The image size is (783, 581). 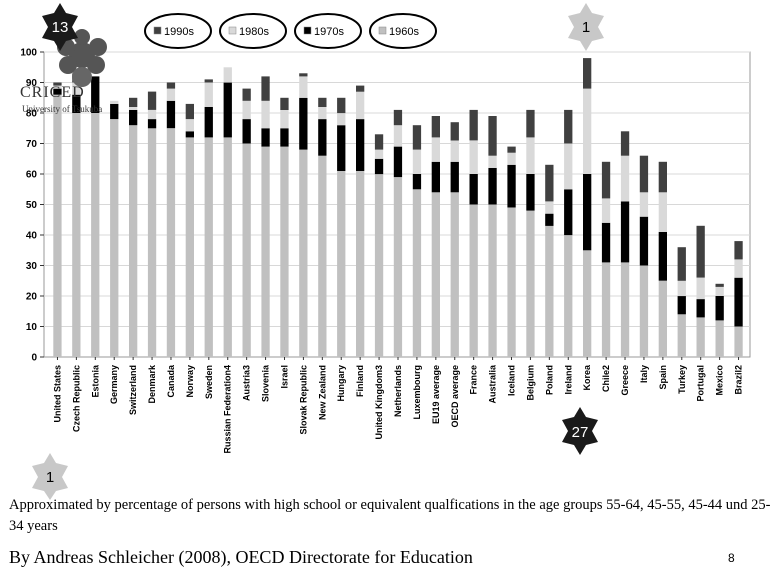 I want to click on x-tick-label: Mexico, so click(x=720, y=380).